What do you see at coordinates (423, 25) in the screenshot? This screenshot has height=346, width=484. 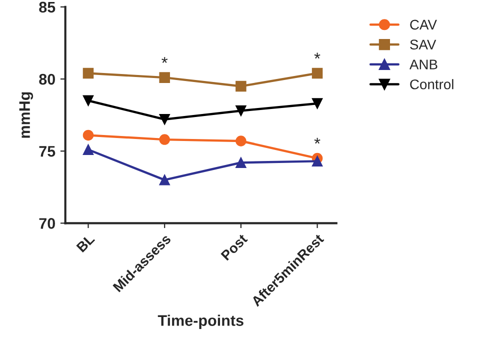 I see `legend-label: CAV` at bounding box center [423, 25].